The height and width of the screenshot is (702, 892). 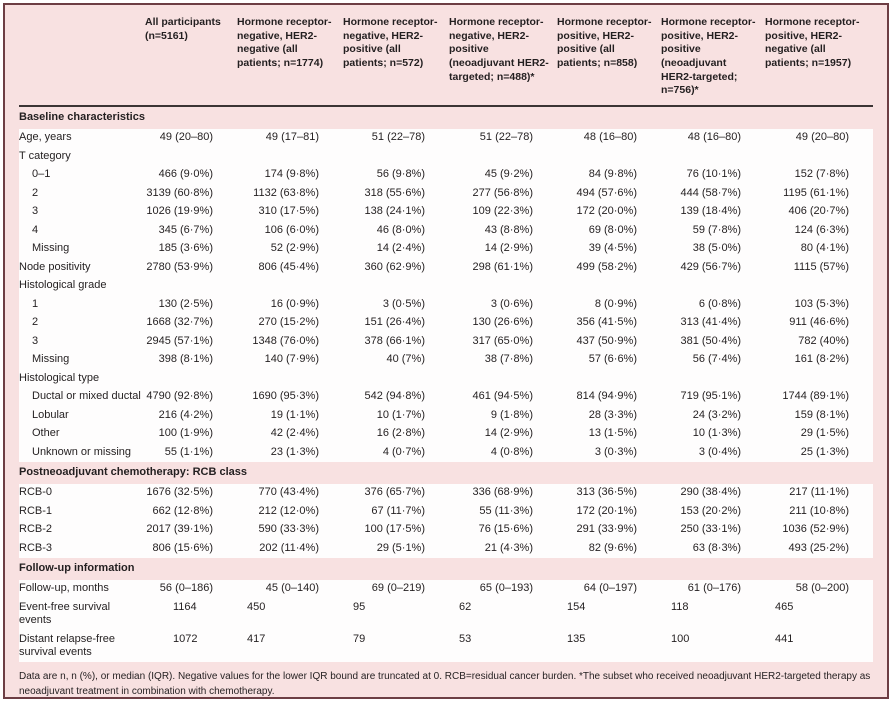 I want to click on cell-value: 461 (94·5%), so click(x=503, y=397).